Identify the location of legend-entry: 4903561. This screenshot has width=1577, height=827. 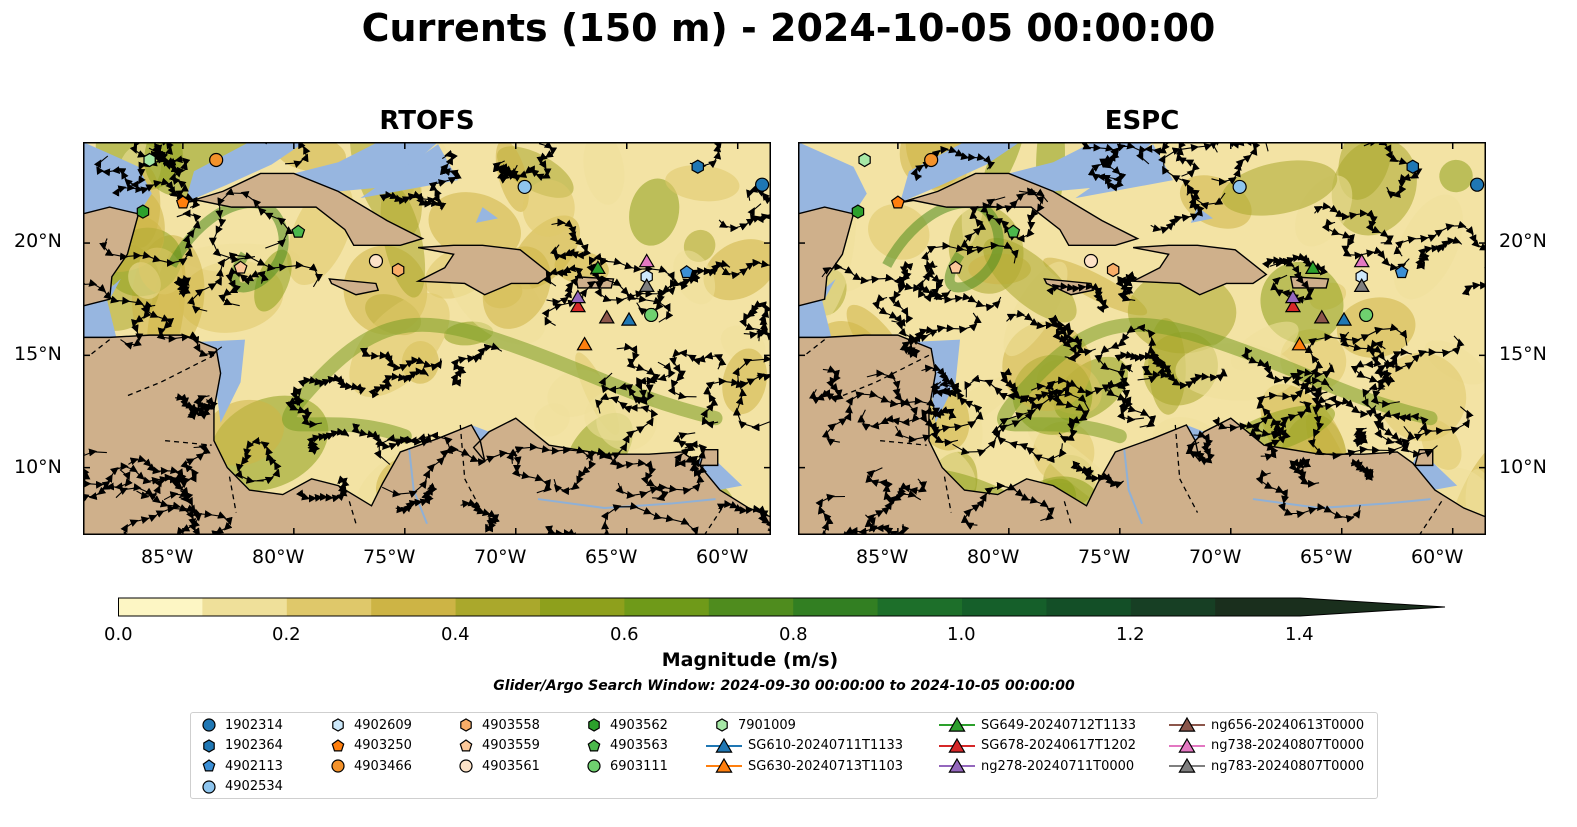
(498, 766).